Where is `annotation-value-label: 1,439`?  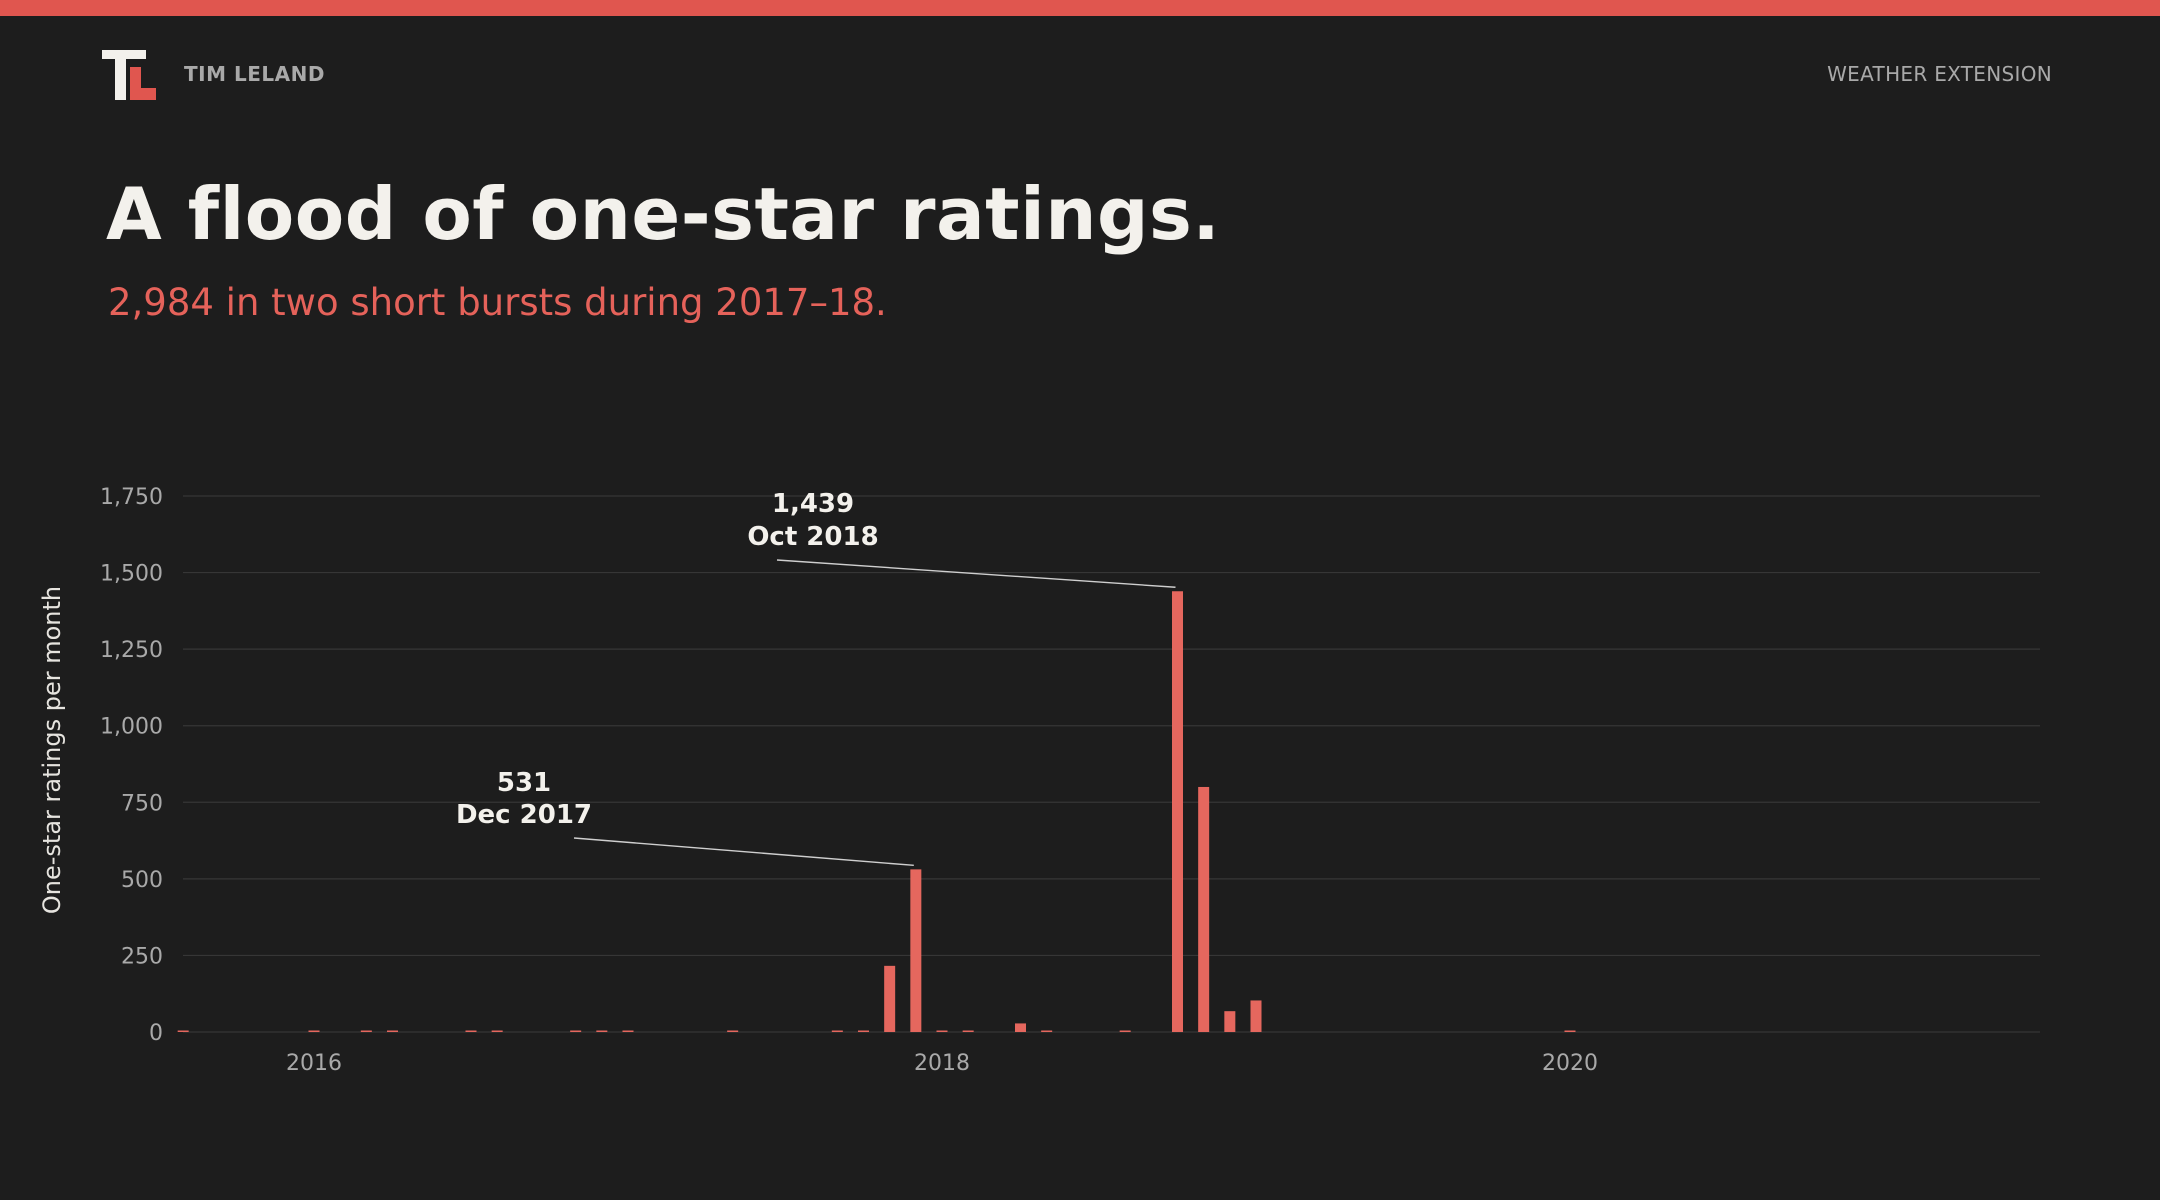
annotation-value-label: 1,439 is located at coordinates (813, 504).